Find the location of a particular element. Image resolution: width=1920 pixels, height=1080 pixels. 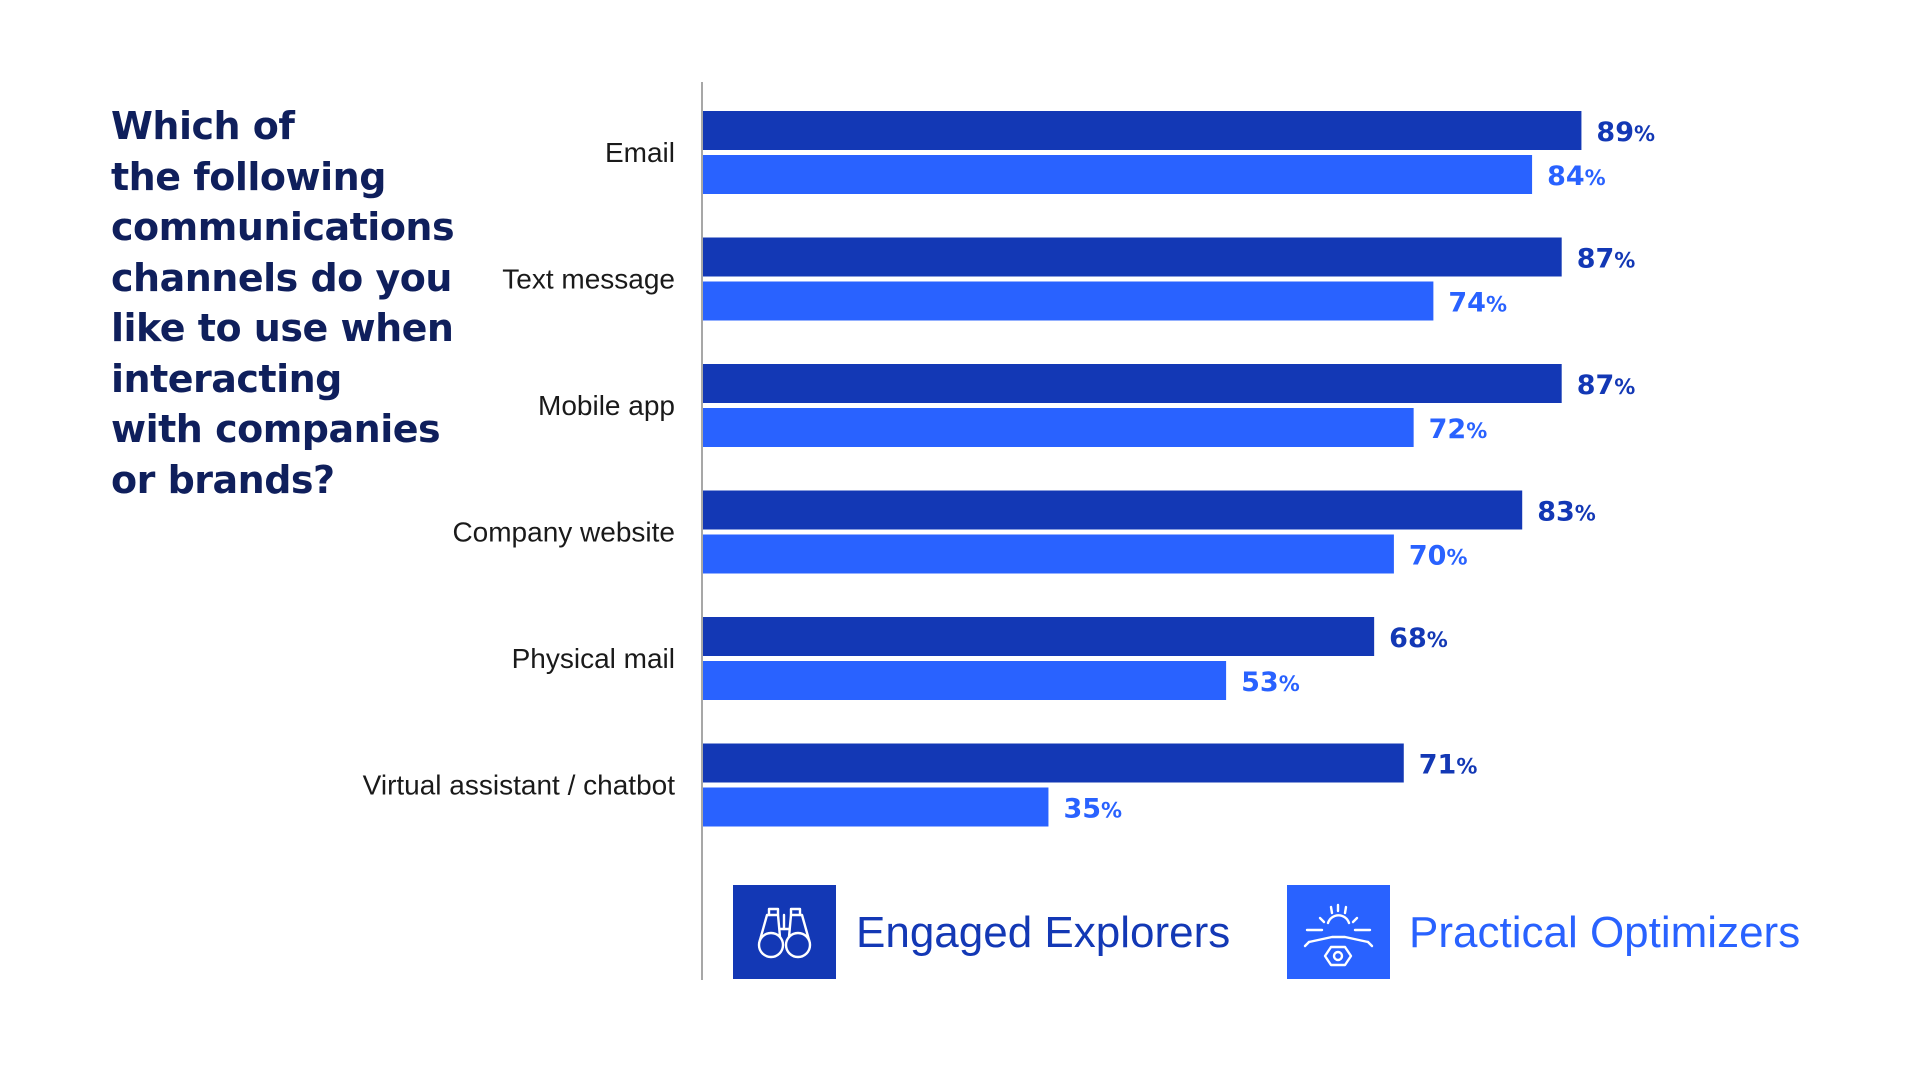

legend-swatch-practical-optimizers is located at coordinates (1338, 932).